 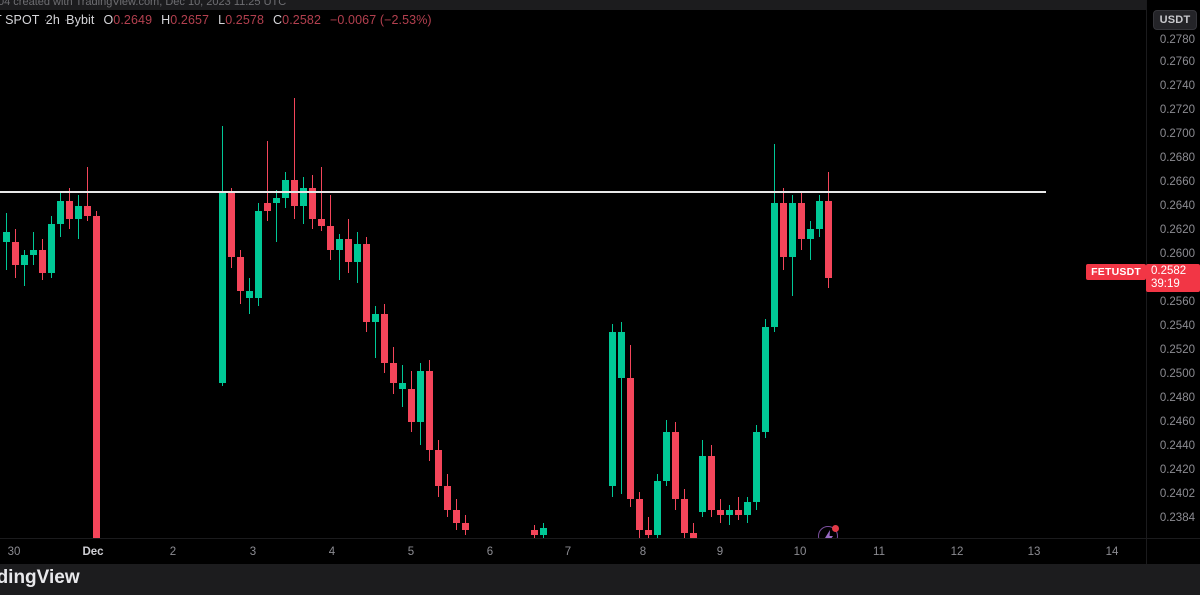 I want to click on time-tick: 3, so click(x=253, y=552).